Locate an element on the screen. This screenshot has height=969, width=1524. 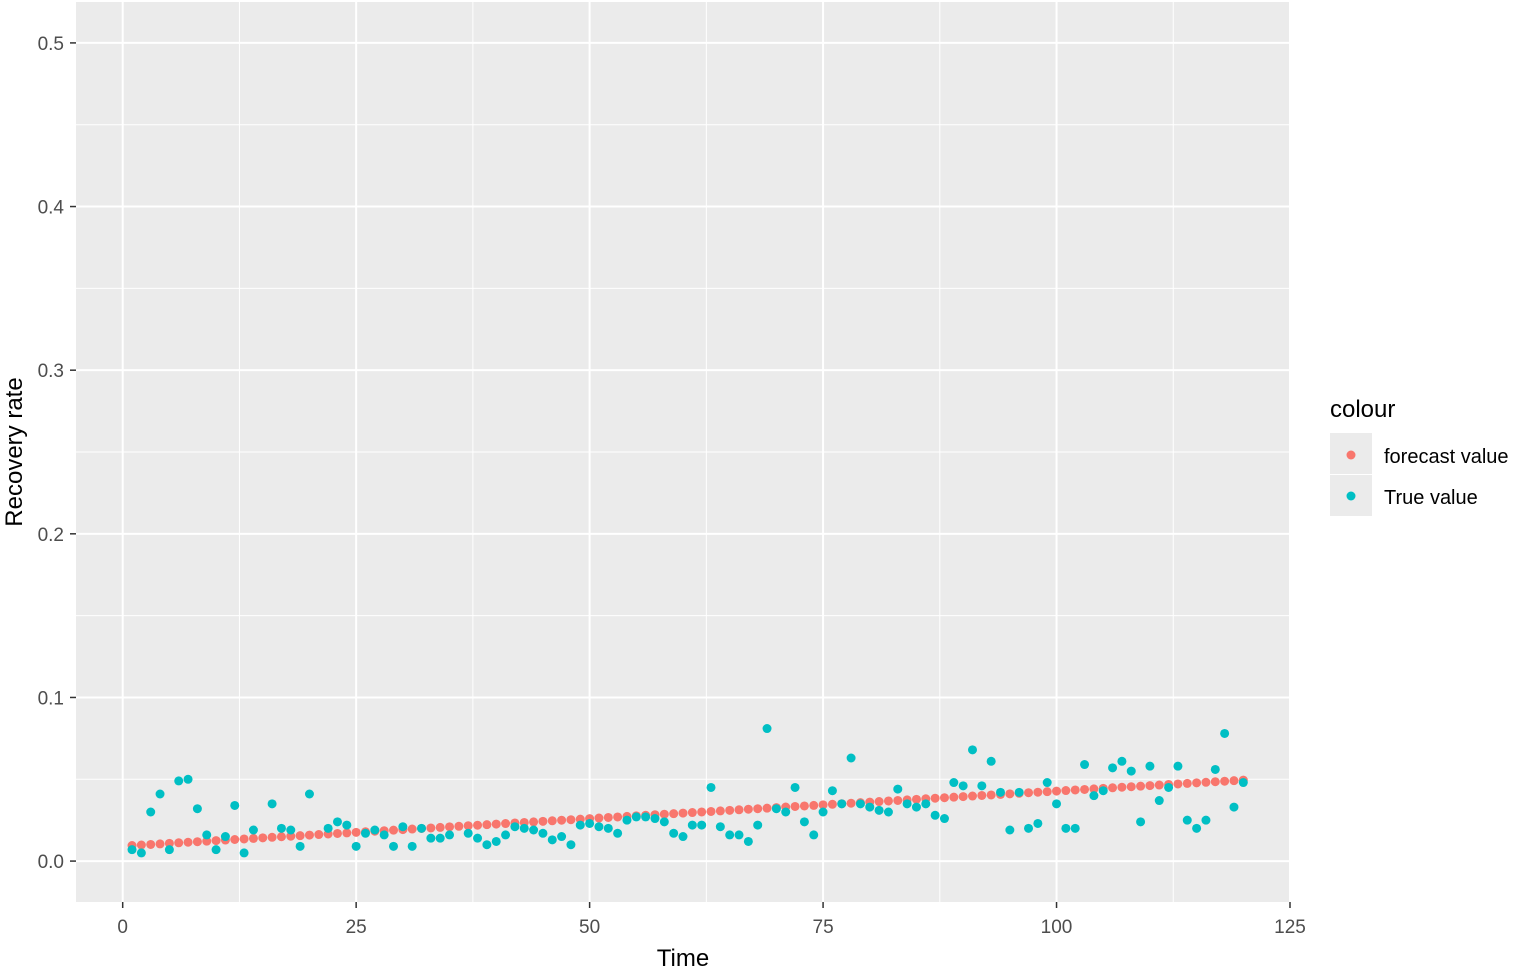
x-tick-label: 75 is located at coordinates (823, 927).